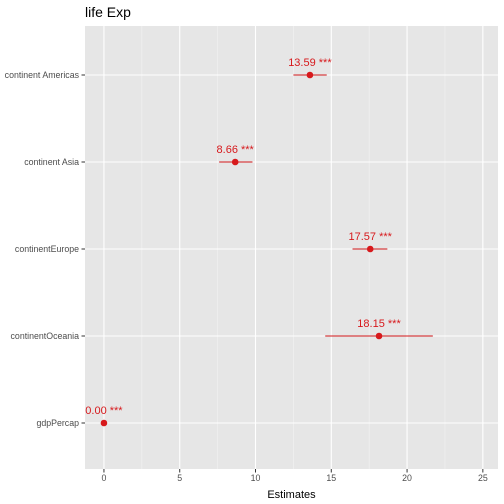 This screenshot has width=504, height=504. What do you see at coordinates (104, 411) in the screenshot?
I see `estimate-label: 0.00 ***` at bounding box center [104, 411].